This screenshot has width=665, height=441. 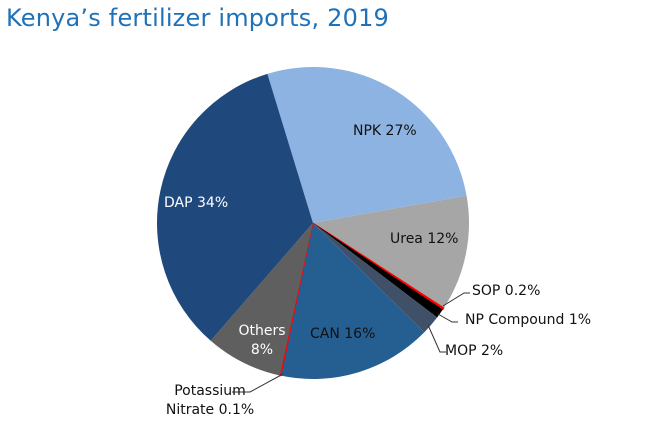 I want to click on leader-line-np-compound, so click(x=447, y=318).